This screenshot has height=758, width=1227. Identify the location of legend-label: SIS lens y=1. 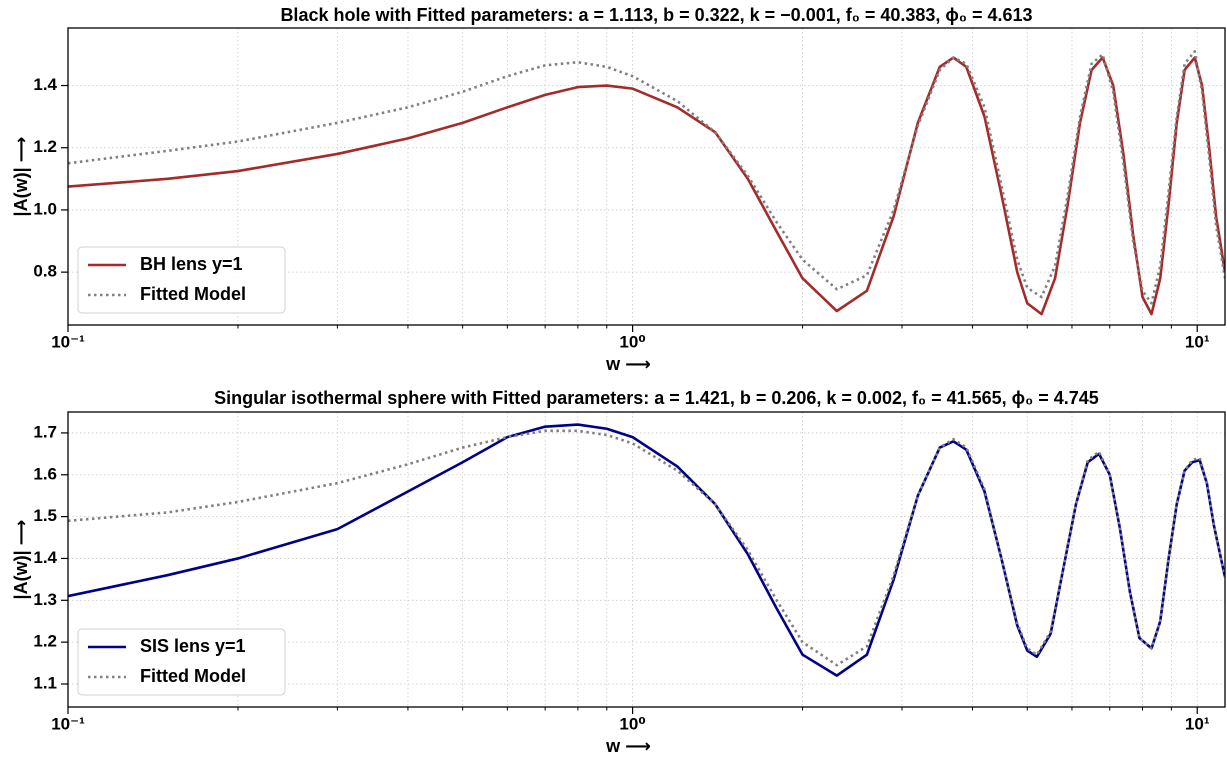
(193, 646).